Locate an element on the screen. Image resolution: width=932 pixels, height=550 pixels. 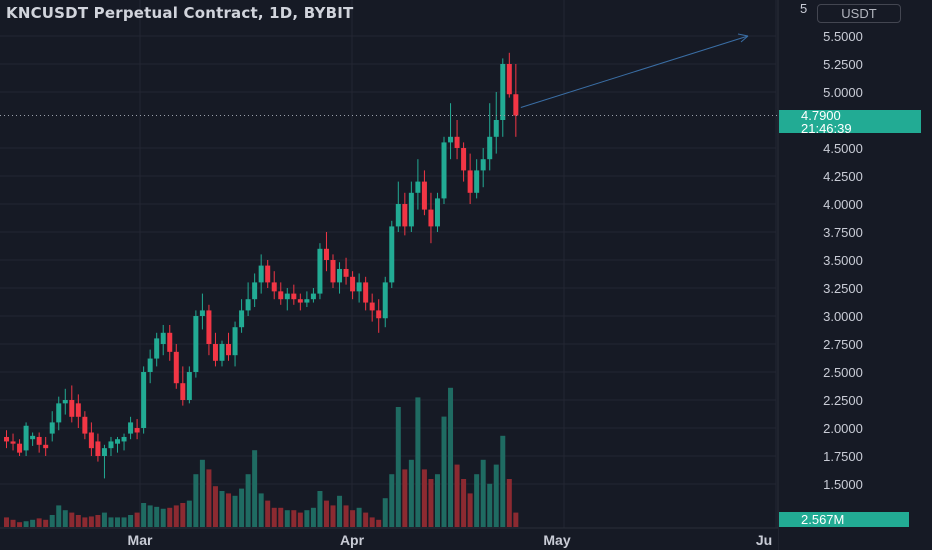
trend-arrow-line is located at coordinates (634, 71).